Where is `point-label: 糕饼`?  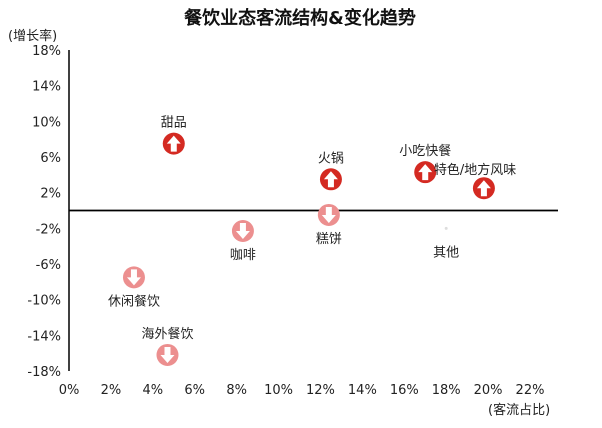 point-label: 糕饼 is located at coordinates (329, 239).